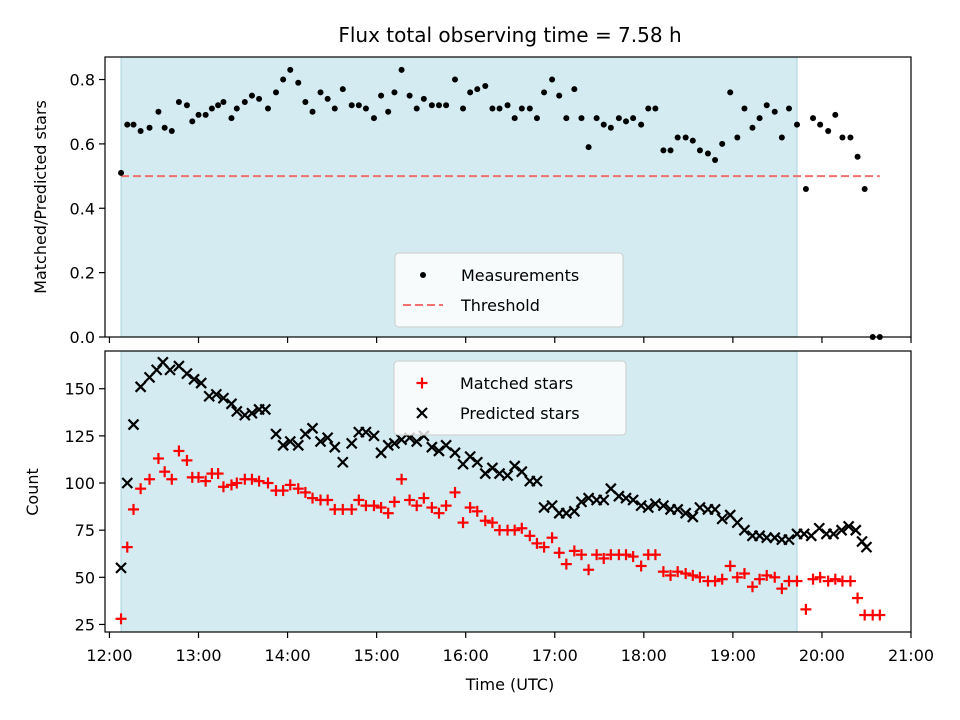 Image resolution: width=960 pixels, height=720 pixels. What do you see at coordinates (862, 541) in the screenshot?
I see `data-point-1-1-100-b` at bounding box center [862, 541].